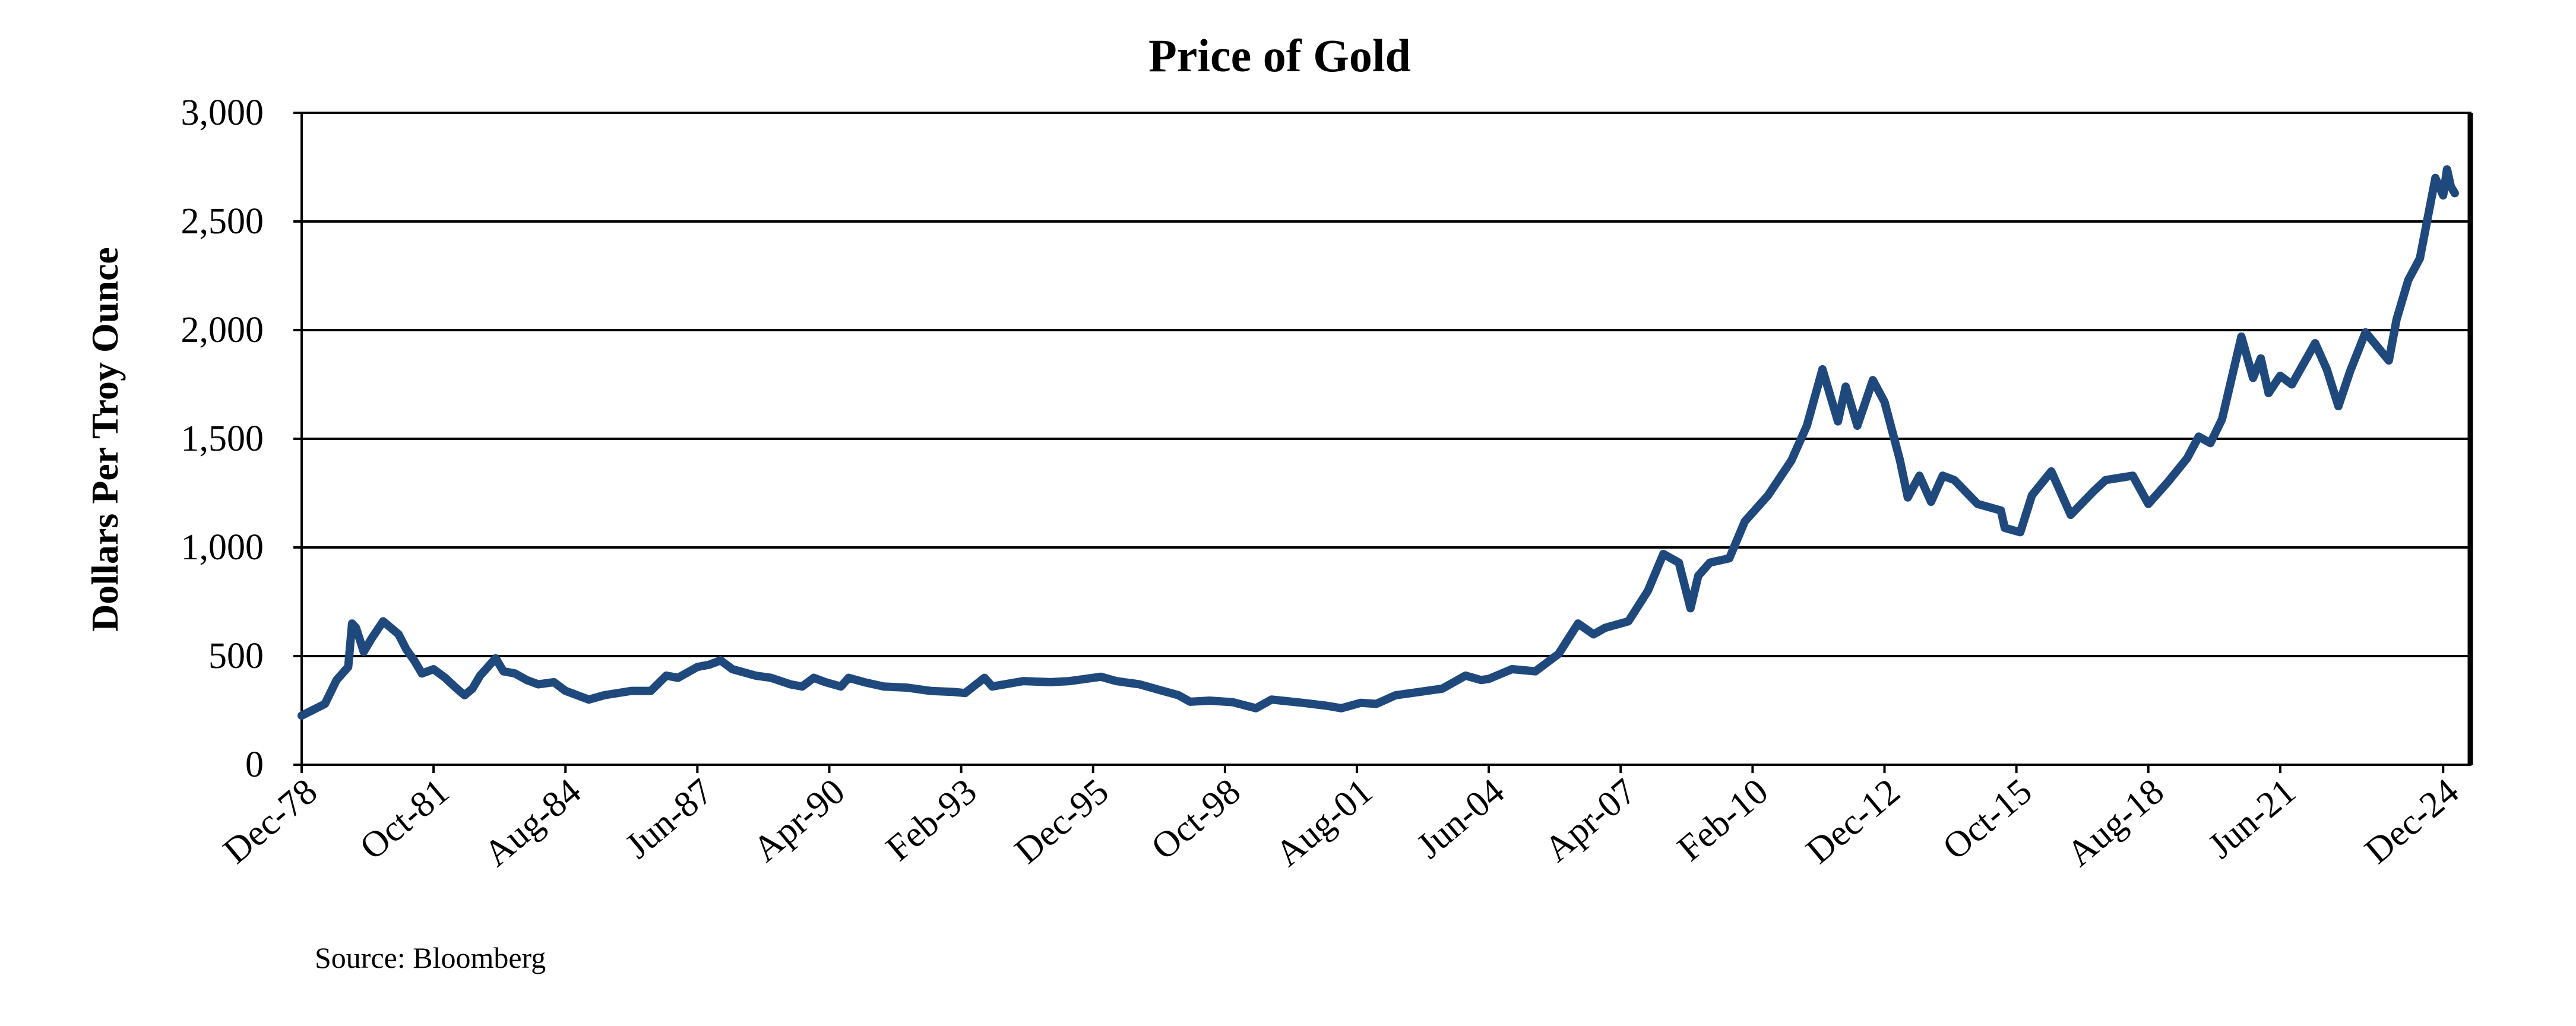  Describe the element at coordinates (222, 221) in the screenshot. I see `y-tick-label: 2,500` at that location.